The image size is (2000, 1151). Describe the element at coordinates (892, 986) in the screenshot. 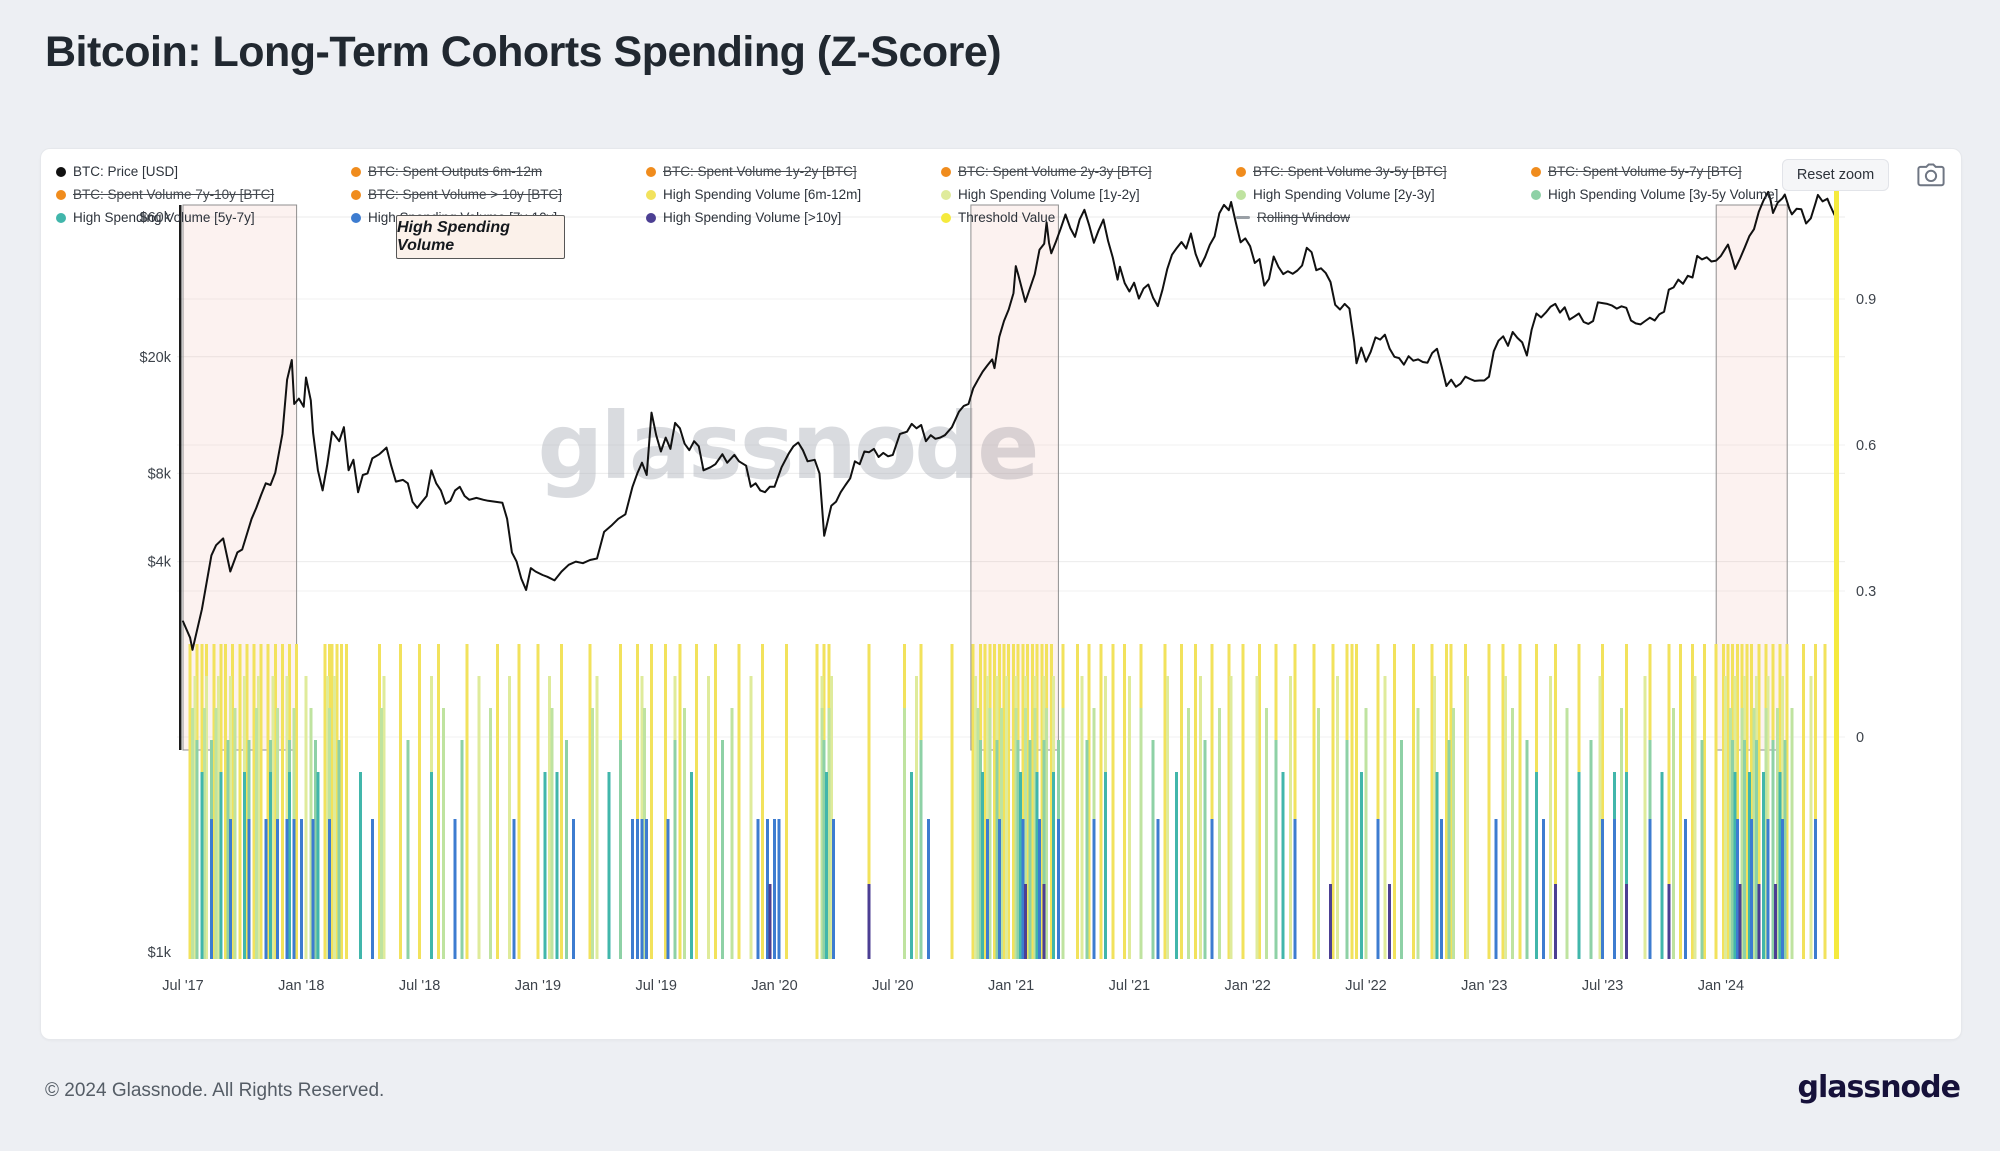

I see `x-axis-tick-jul-20: Jul '20` at that location.